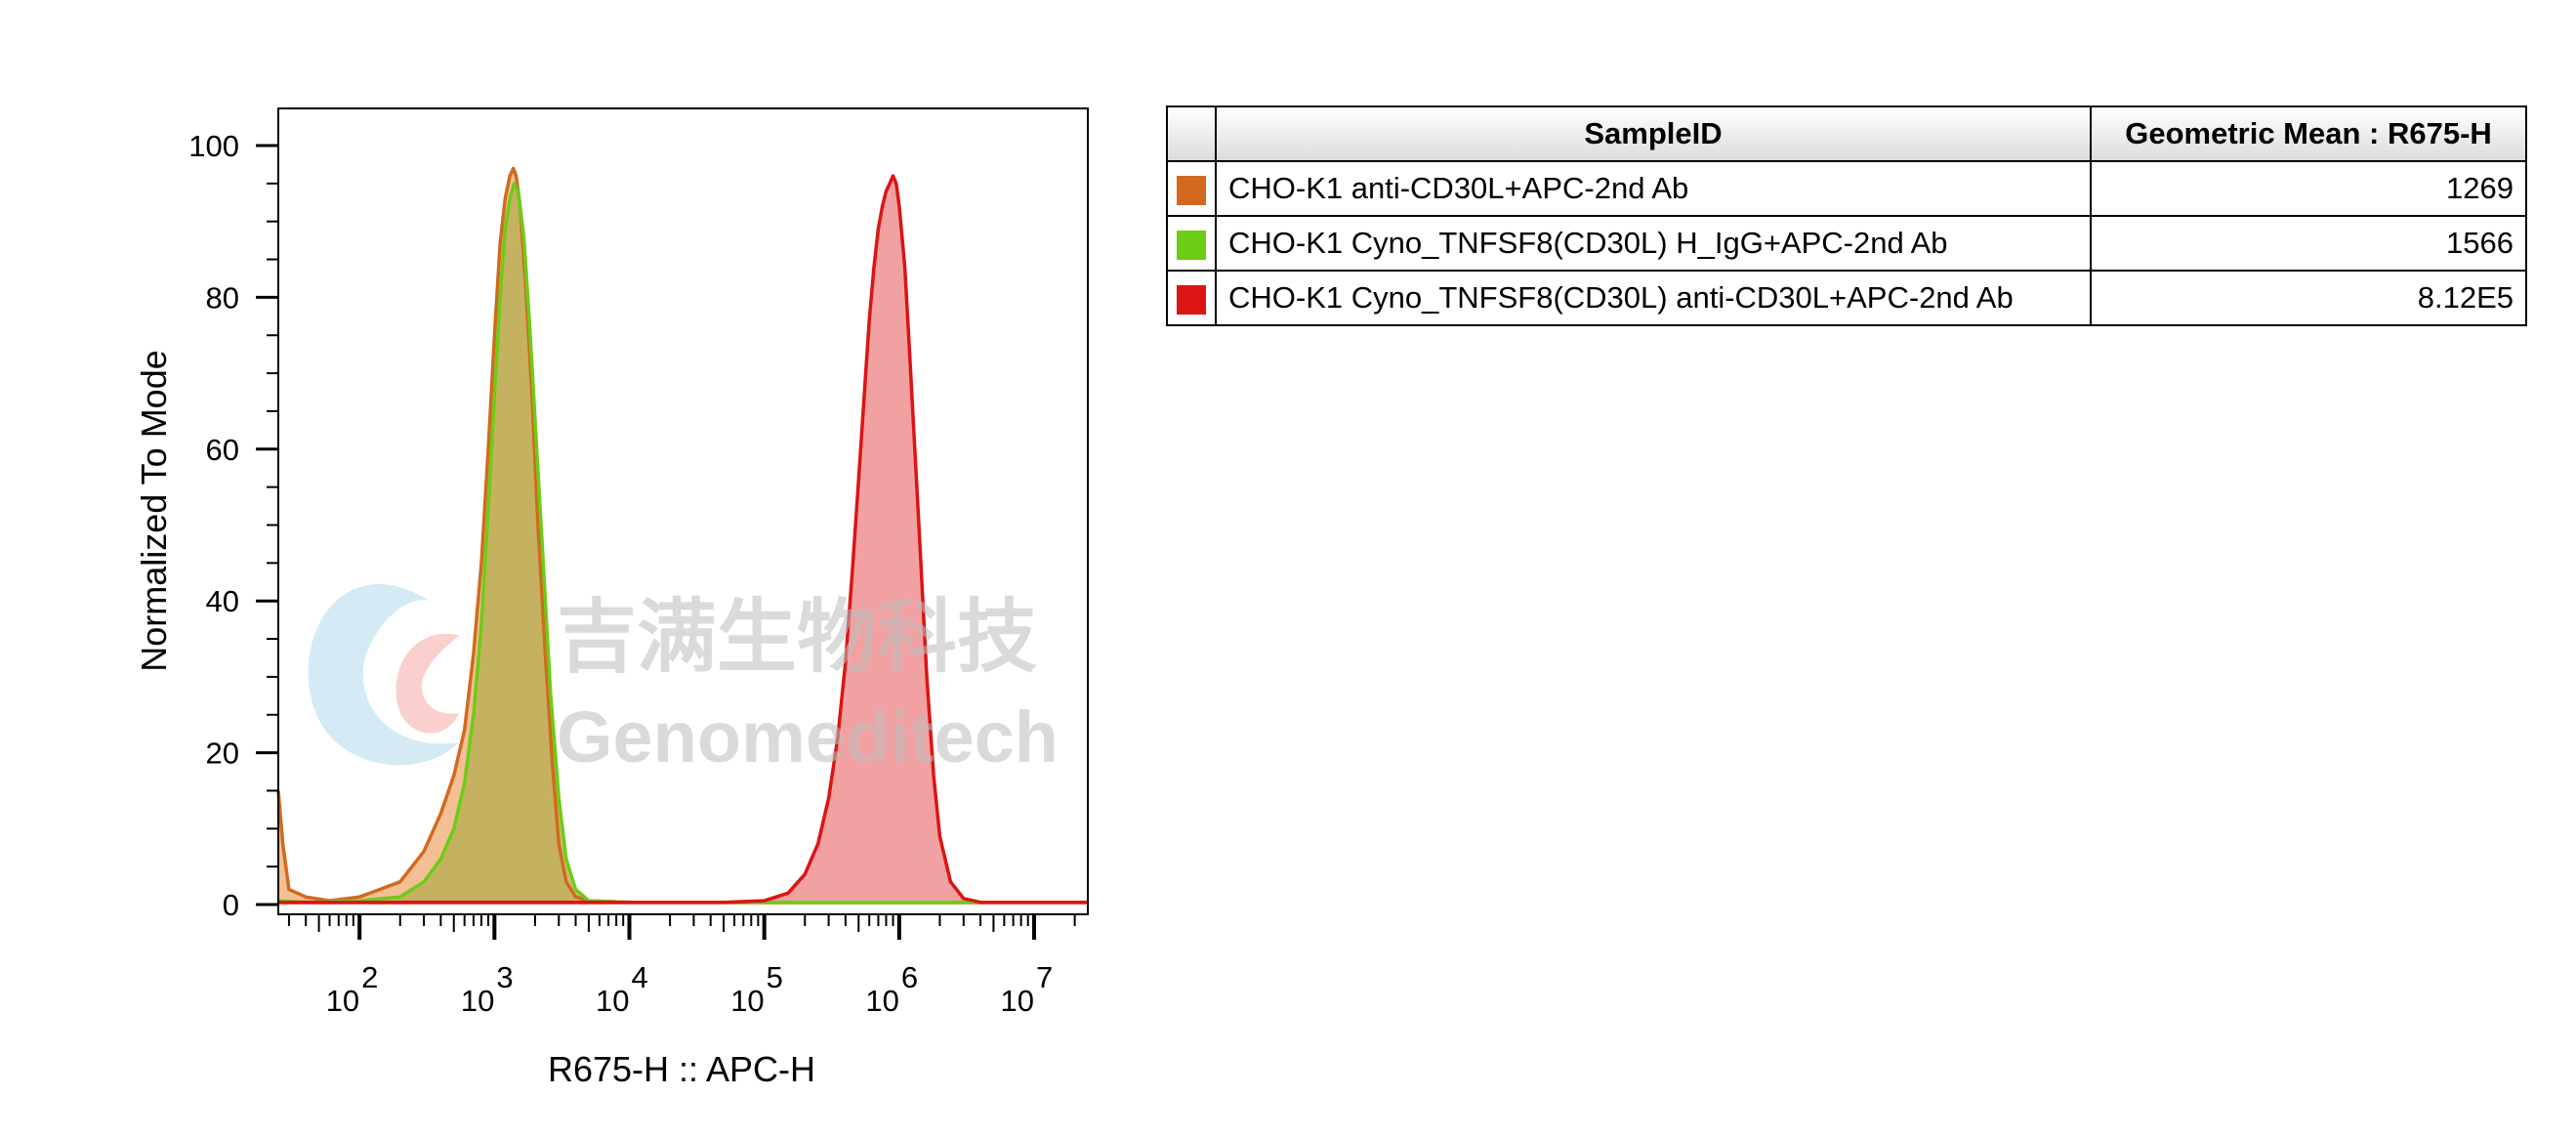  I want to click on geometric-mean-header: Geometric Mean : R675-H, so click(2308, 133).